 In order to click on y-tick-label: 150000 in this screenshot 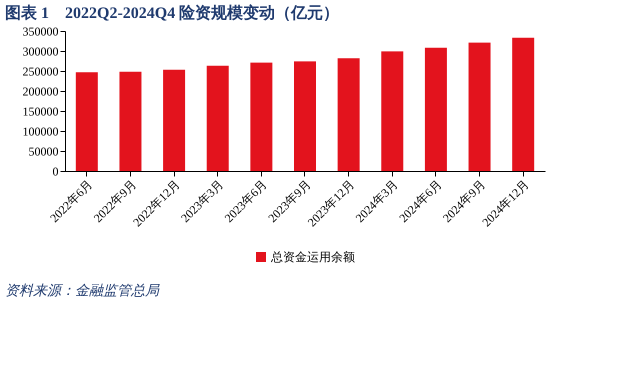, I will do `click(40, 111)`.